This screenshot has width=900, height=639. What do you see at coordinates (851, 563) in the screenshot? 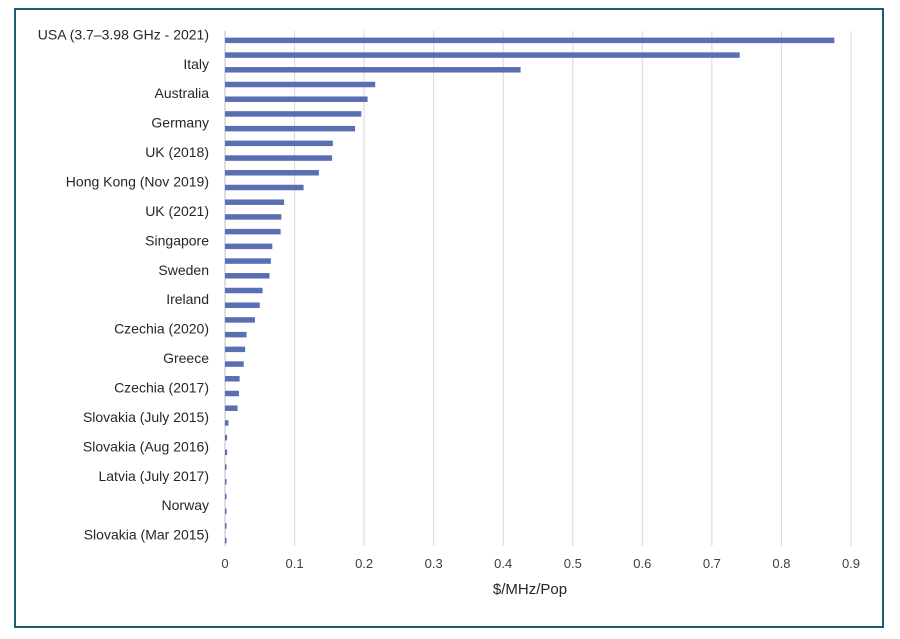
I see `x-tick-label: 0.9` at bounding box center [851, 563].